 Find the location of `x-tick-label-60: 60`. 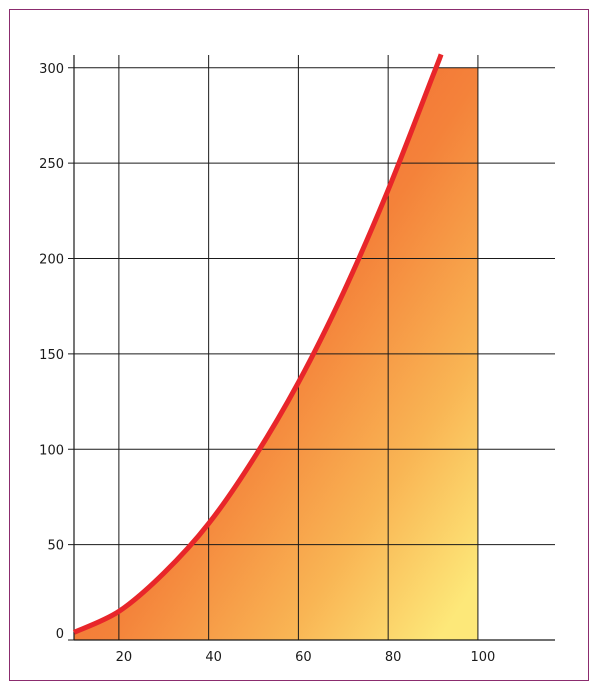

x-tick-label-60: 60 is located at coordinates (303, 657).